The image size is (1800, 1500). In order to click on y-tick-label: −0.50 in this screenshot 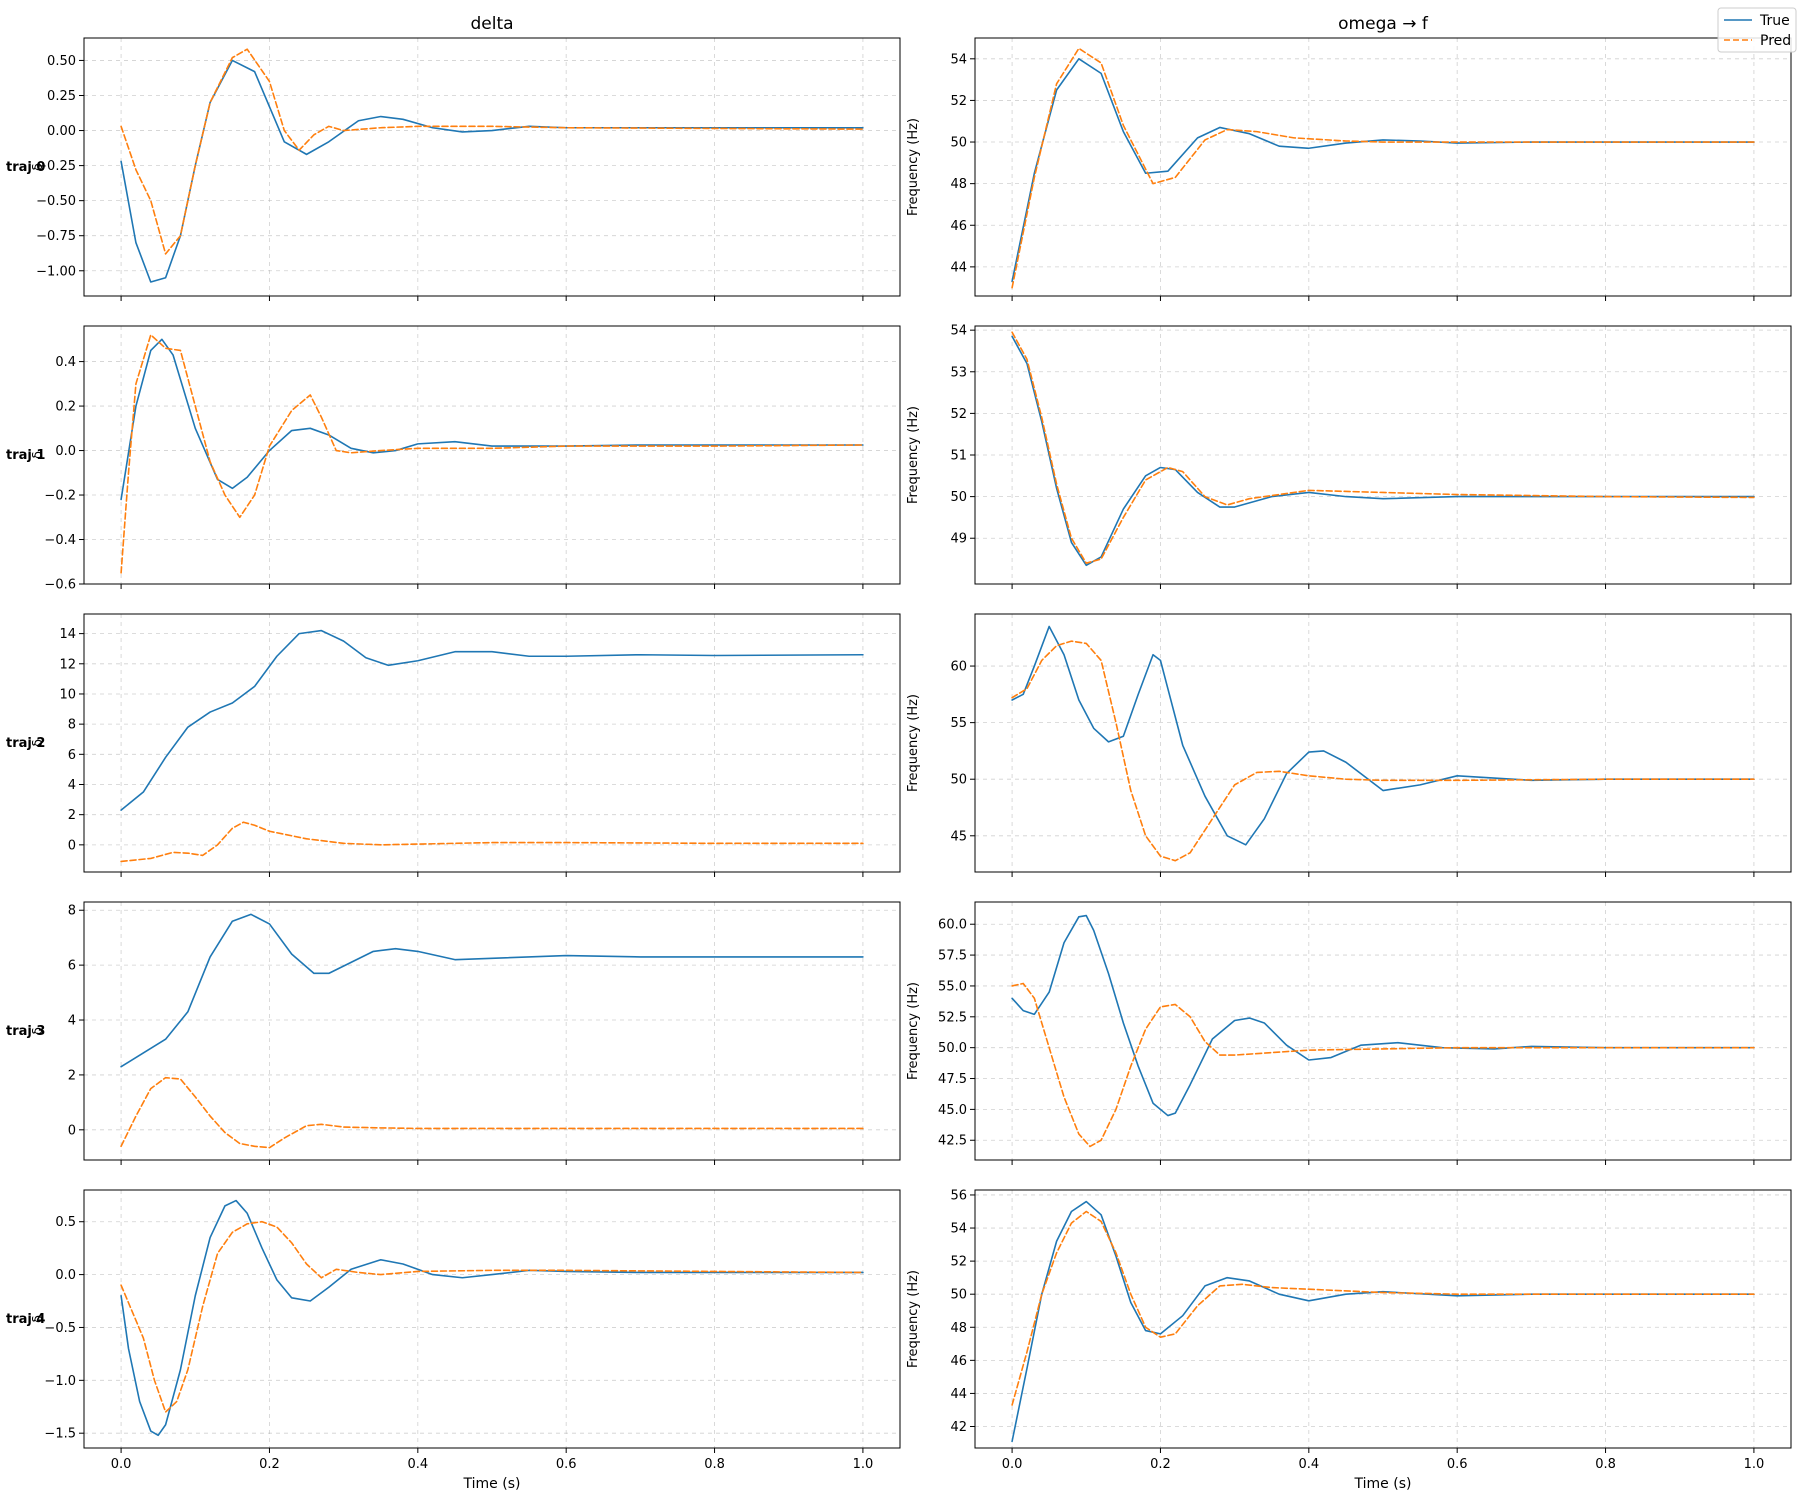, I will do `click(56, 201)`.